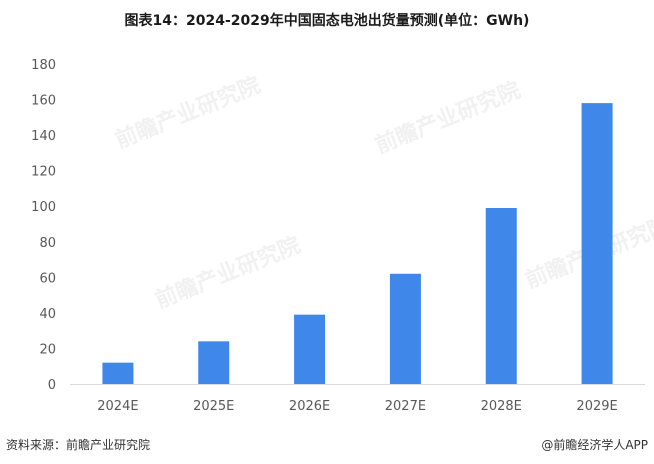 This screenshot has height=464, width=654. I want to click on y-tick-label: 120, so click(43, 172).